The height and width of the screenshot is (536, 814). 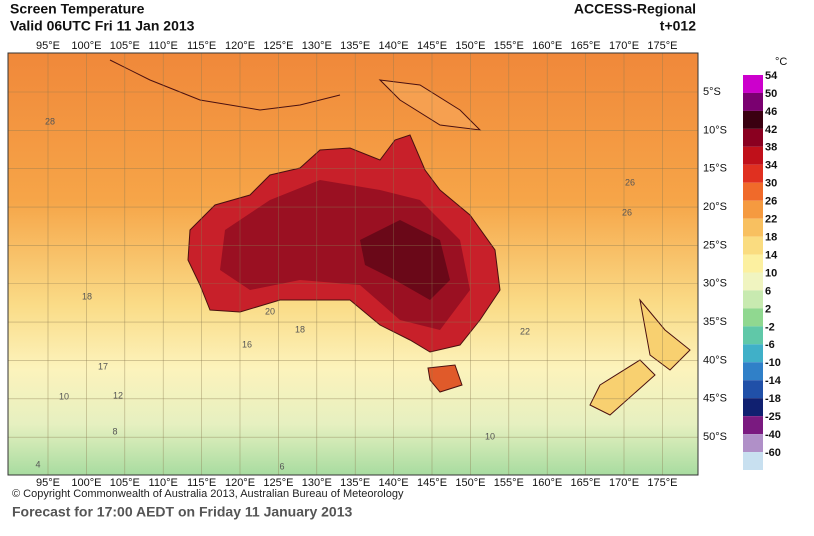 What do you see at coordinates (37, 464) in the screenshot?
I see `contour-label: 4` at bounding box center [37, 464].